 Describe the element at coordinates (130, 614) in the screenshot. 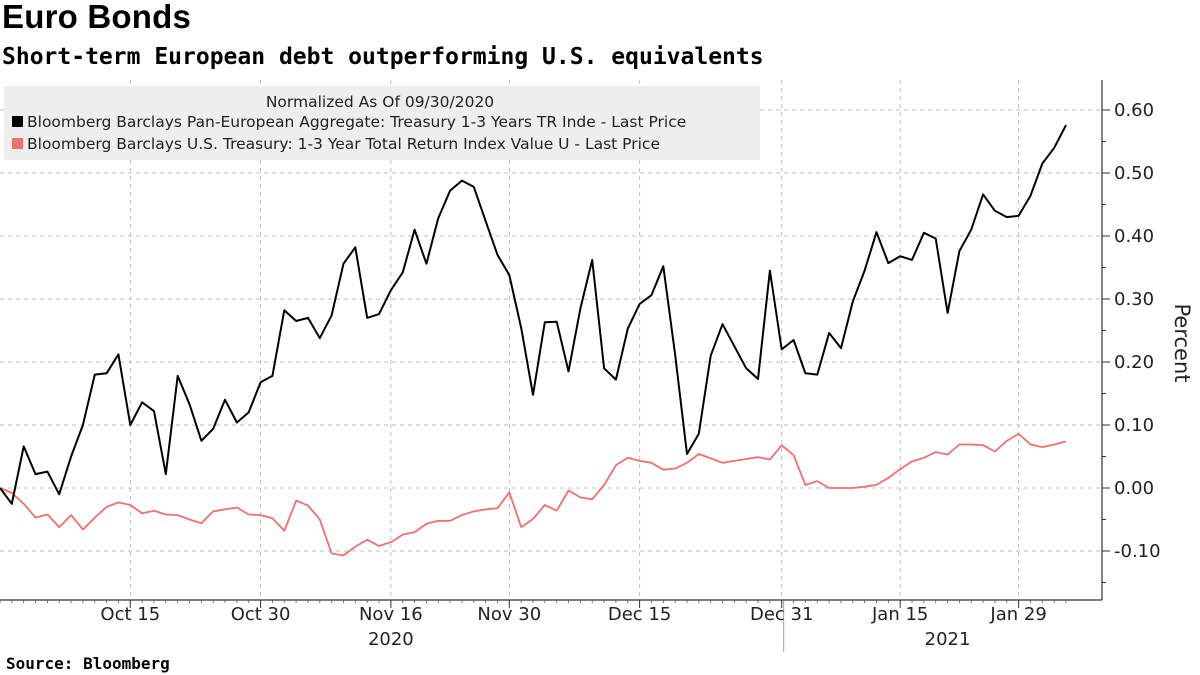

I see `x-tick-label: Oct 15` at that location.